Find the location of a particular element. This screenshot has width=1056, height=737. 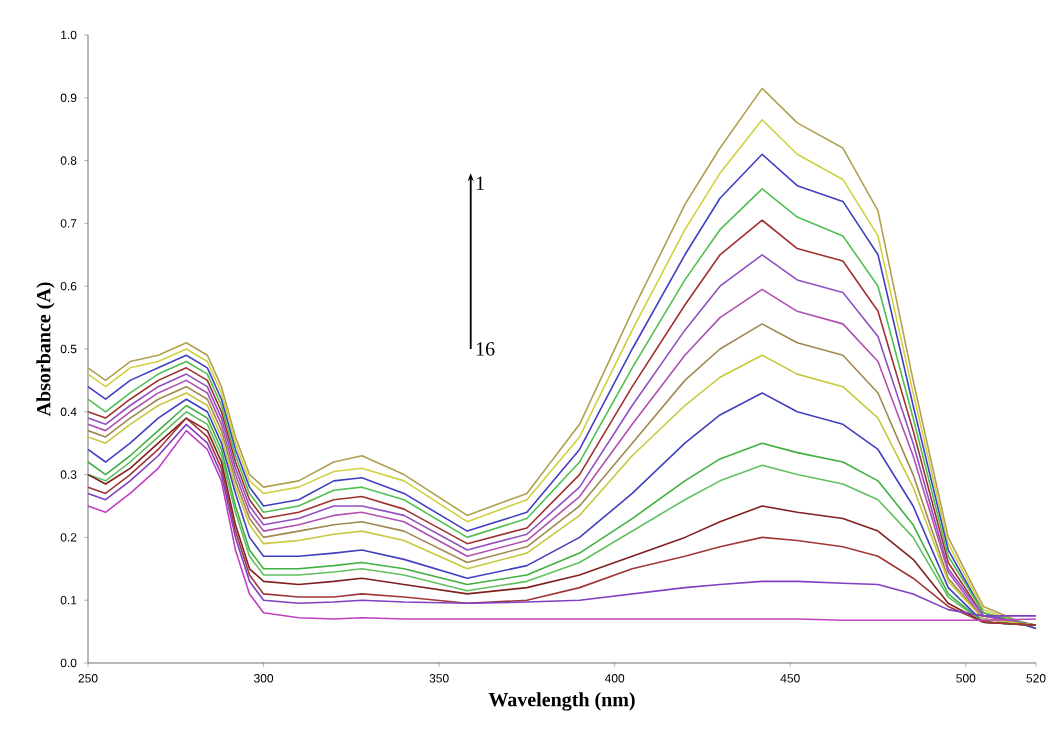

annotation: 16 is located at coordinates (485, 349).